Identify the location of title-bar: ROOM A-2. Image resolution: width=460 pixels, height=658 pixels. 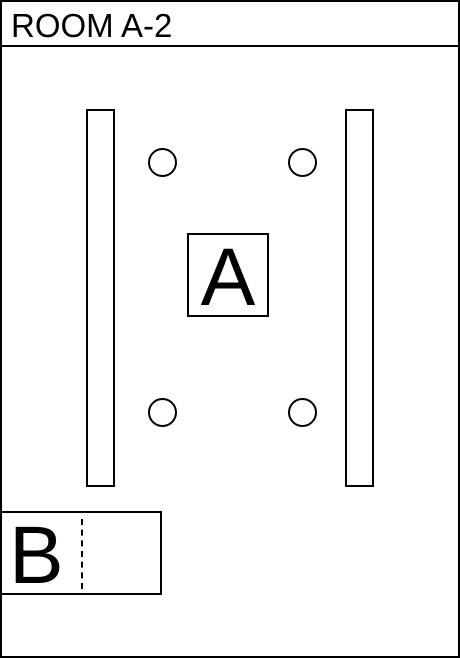
(230, 23).